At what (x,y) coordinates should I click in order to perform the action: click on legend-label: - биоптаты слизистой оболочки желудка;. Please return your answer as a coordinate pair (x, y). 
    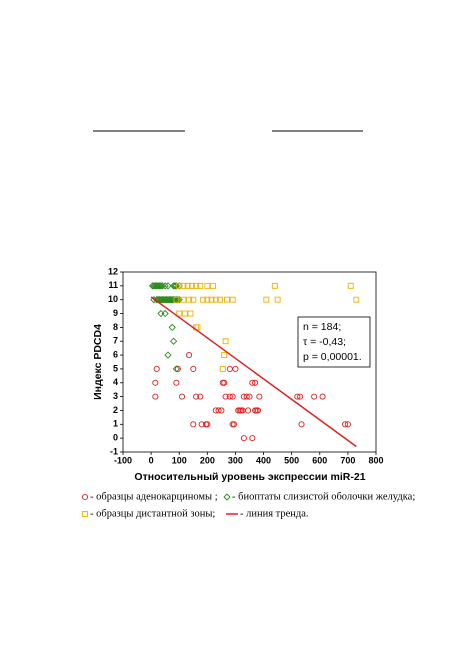
    Looking at the image, I should click on (323, 496).